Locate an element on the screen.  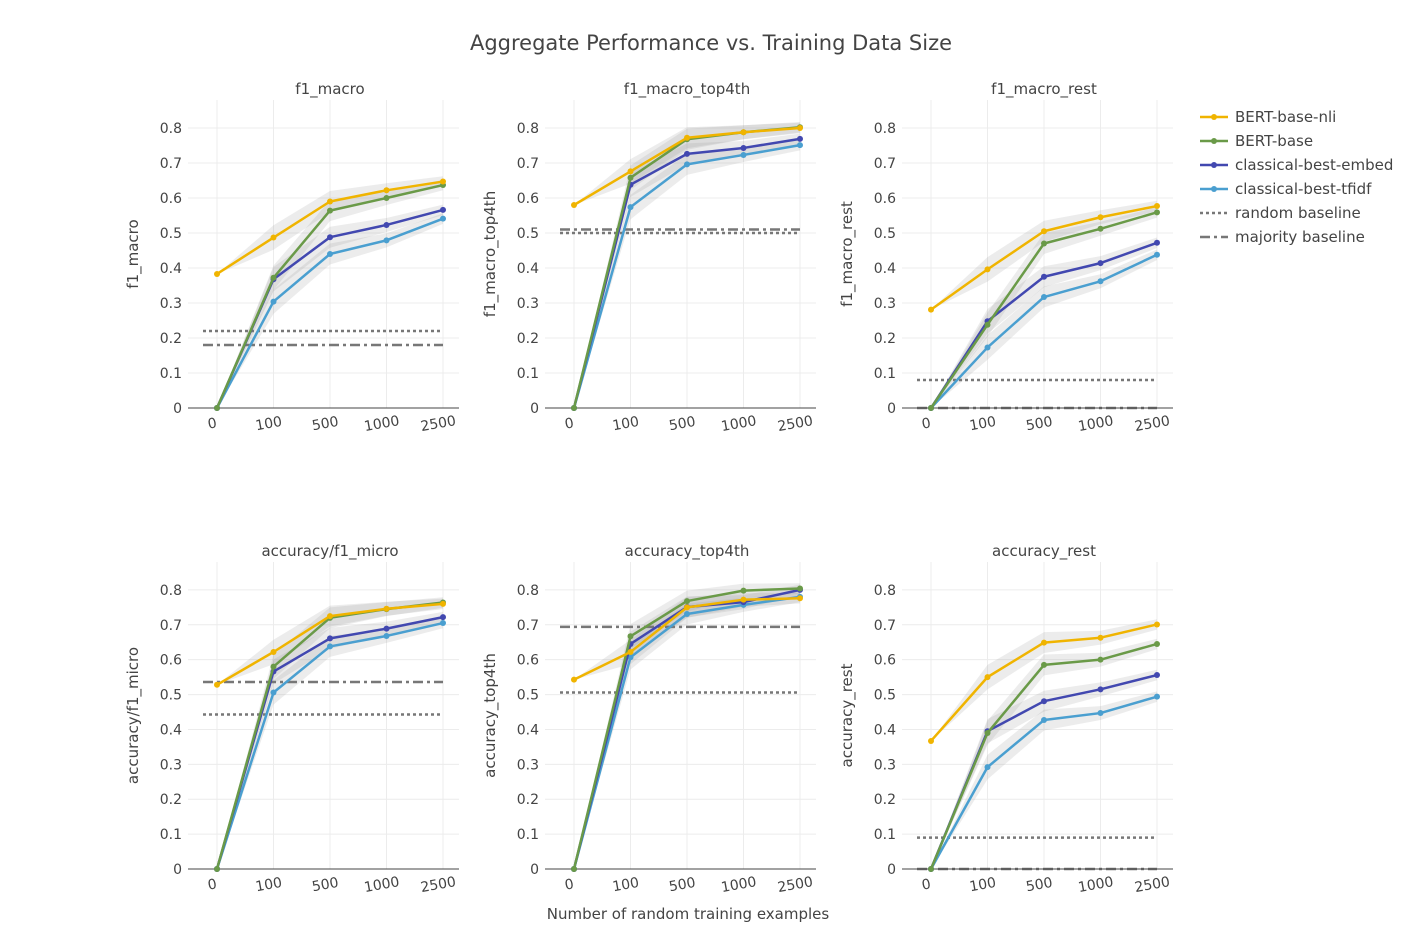
ci-band-classical-best-embed is located at coordinates (330, 740).